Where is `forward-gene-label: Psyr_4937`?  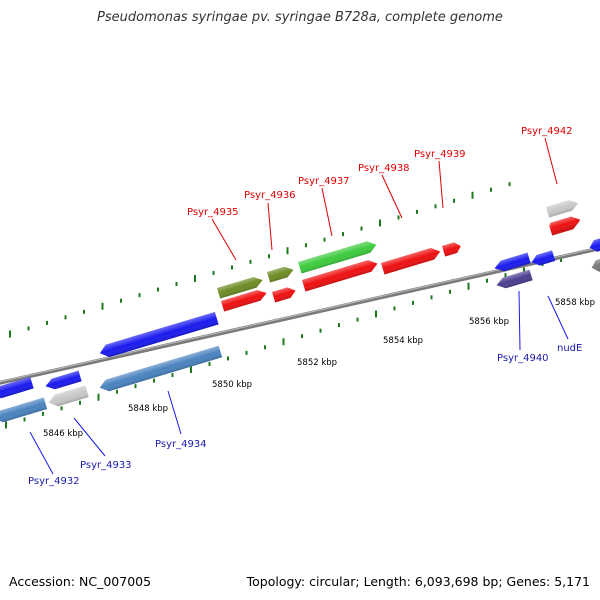 forward-gene-label: Psyr_4937 is located at coordinates (324, 181).